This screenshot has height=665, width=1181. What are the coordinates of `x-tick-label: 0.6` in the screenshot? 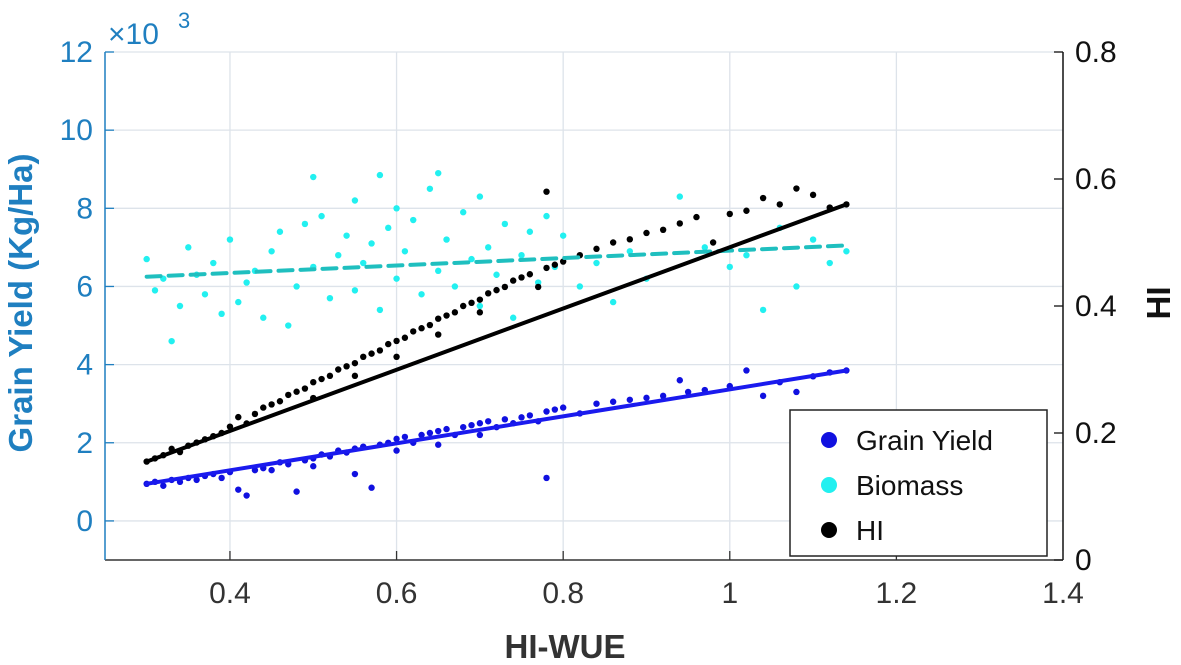 It's located at (397, 593).